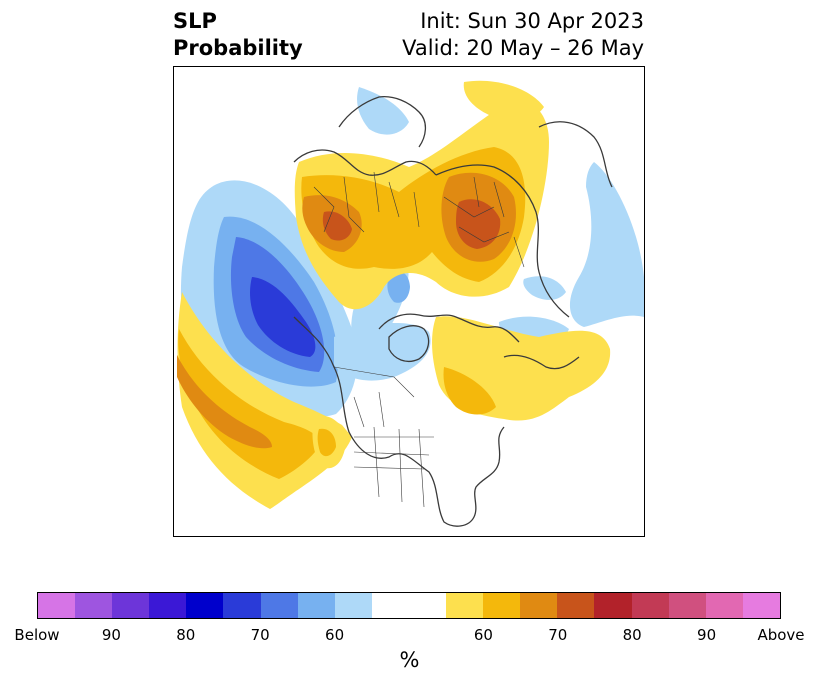 This screenshot has height=686, width=819. What do you see at coordinates (238, 48) in the screenshot?
I see `title-line-probability: Probability` at bounding box center [238, 48].